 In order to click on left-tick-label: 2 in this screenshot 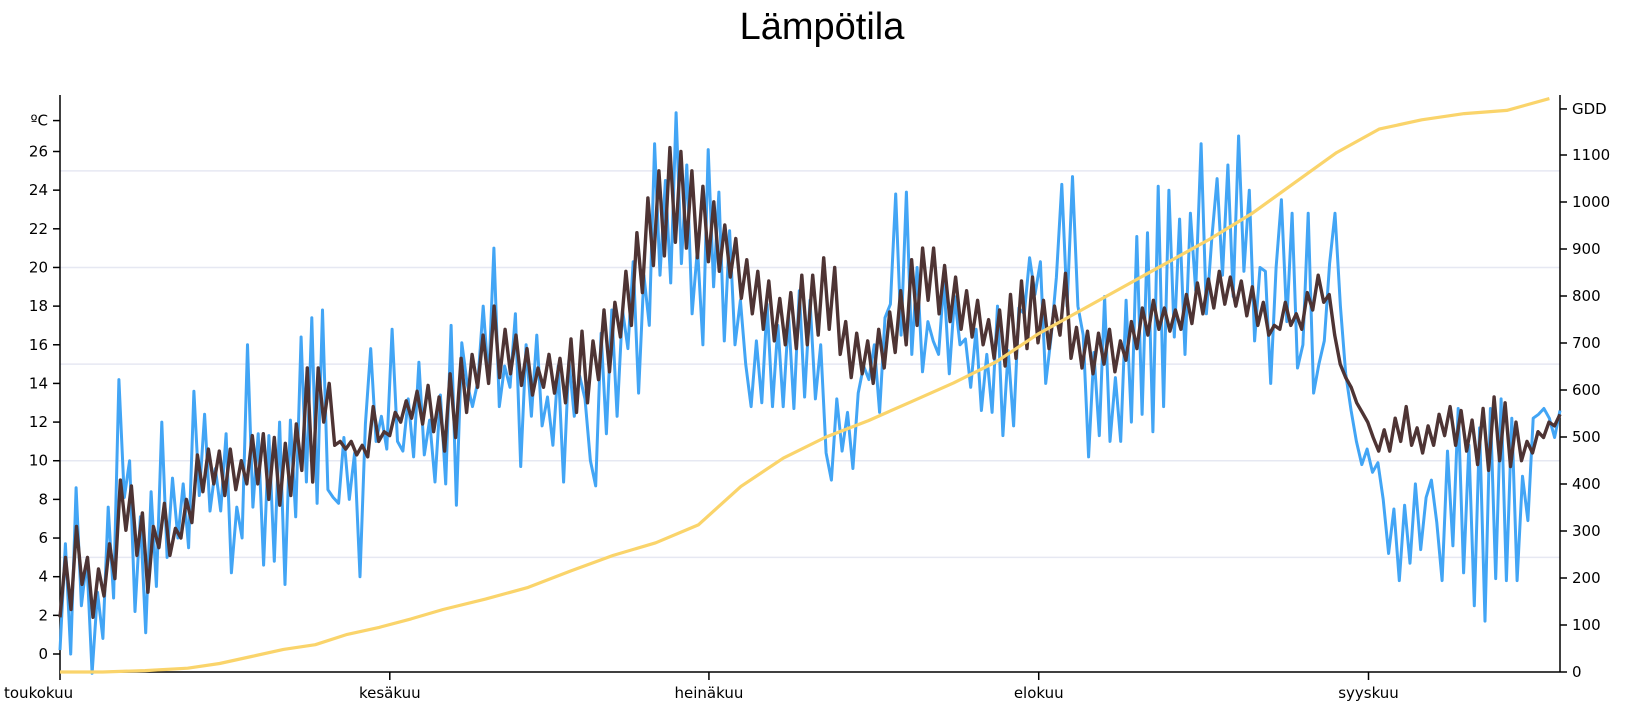, I will do `click(43, 615)`.